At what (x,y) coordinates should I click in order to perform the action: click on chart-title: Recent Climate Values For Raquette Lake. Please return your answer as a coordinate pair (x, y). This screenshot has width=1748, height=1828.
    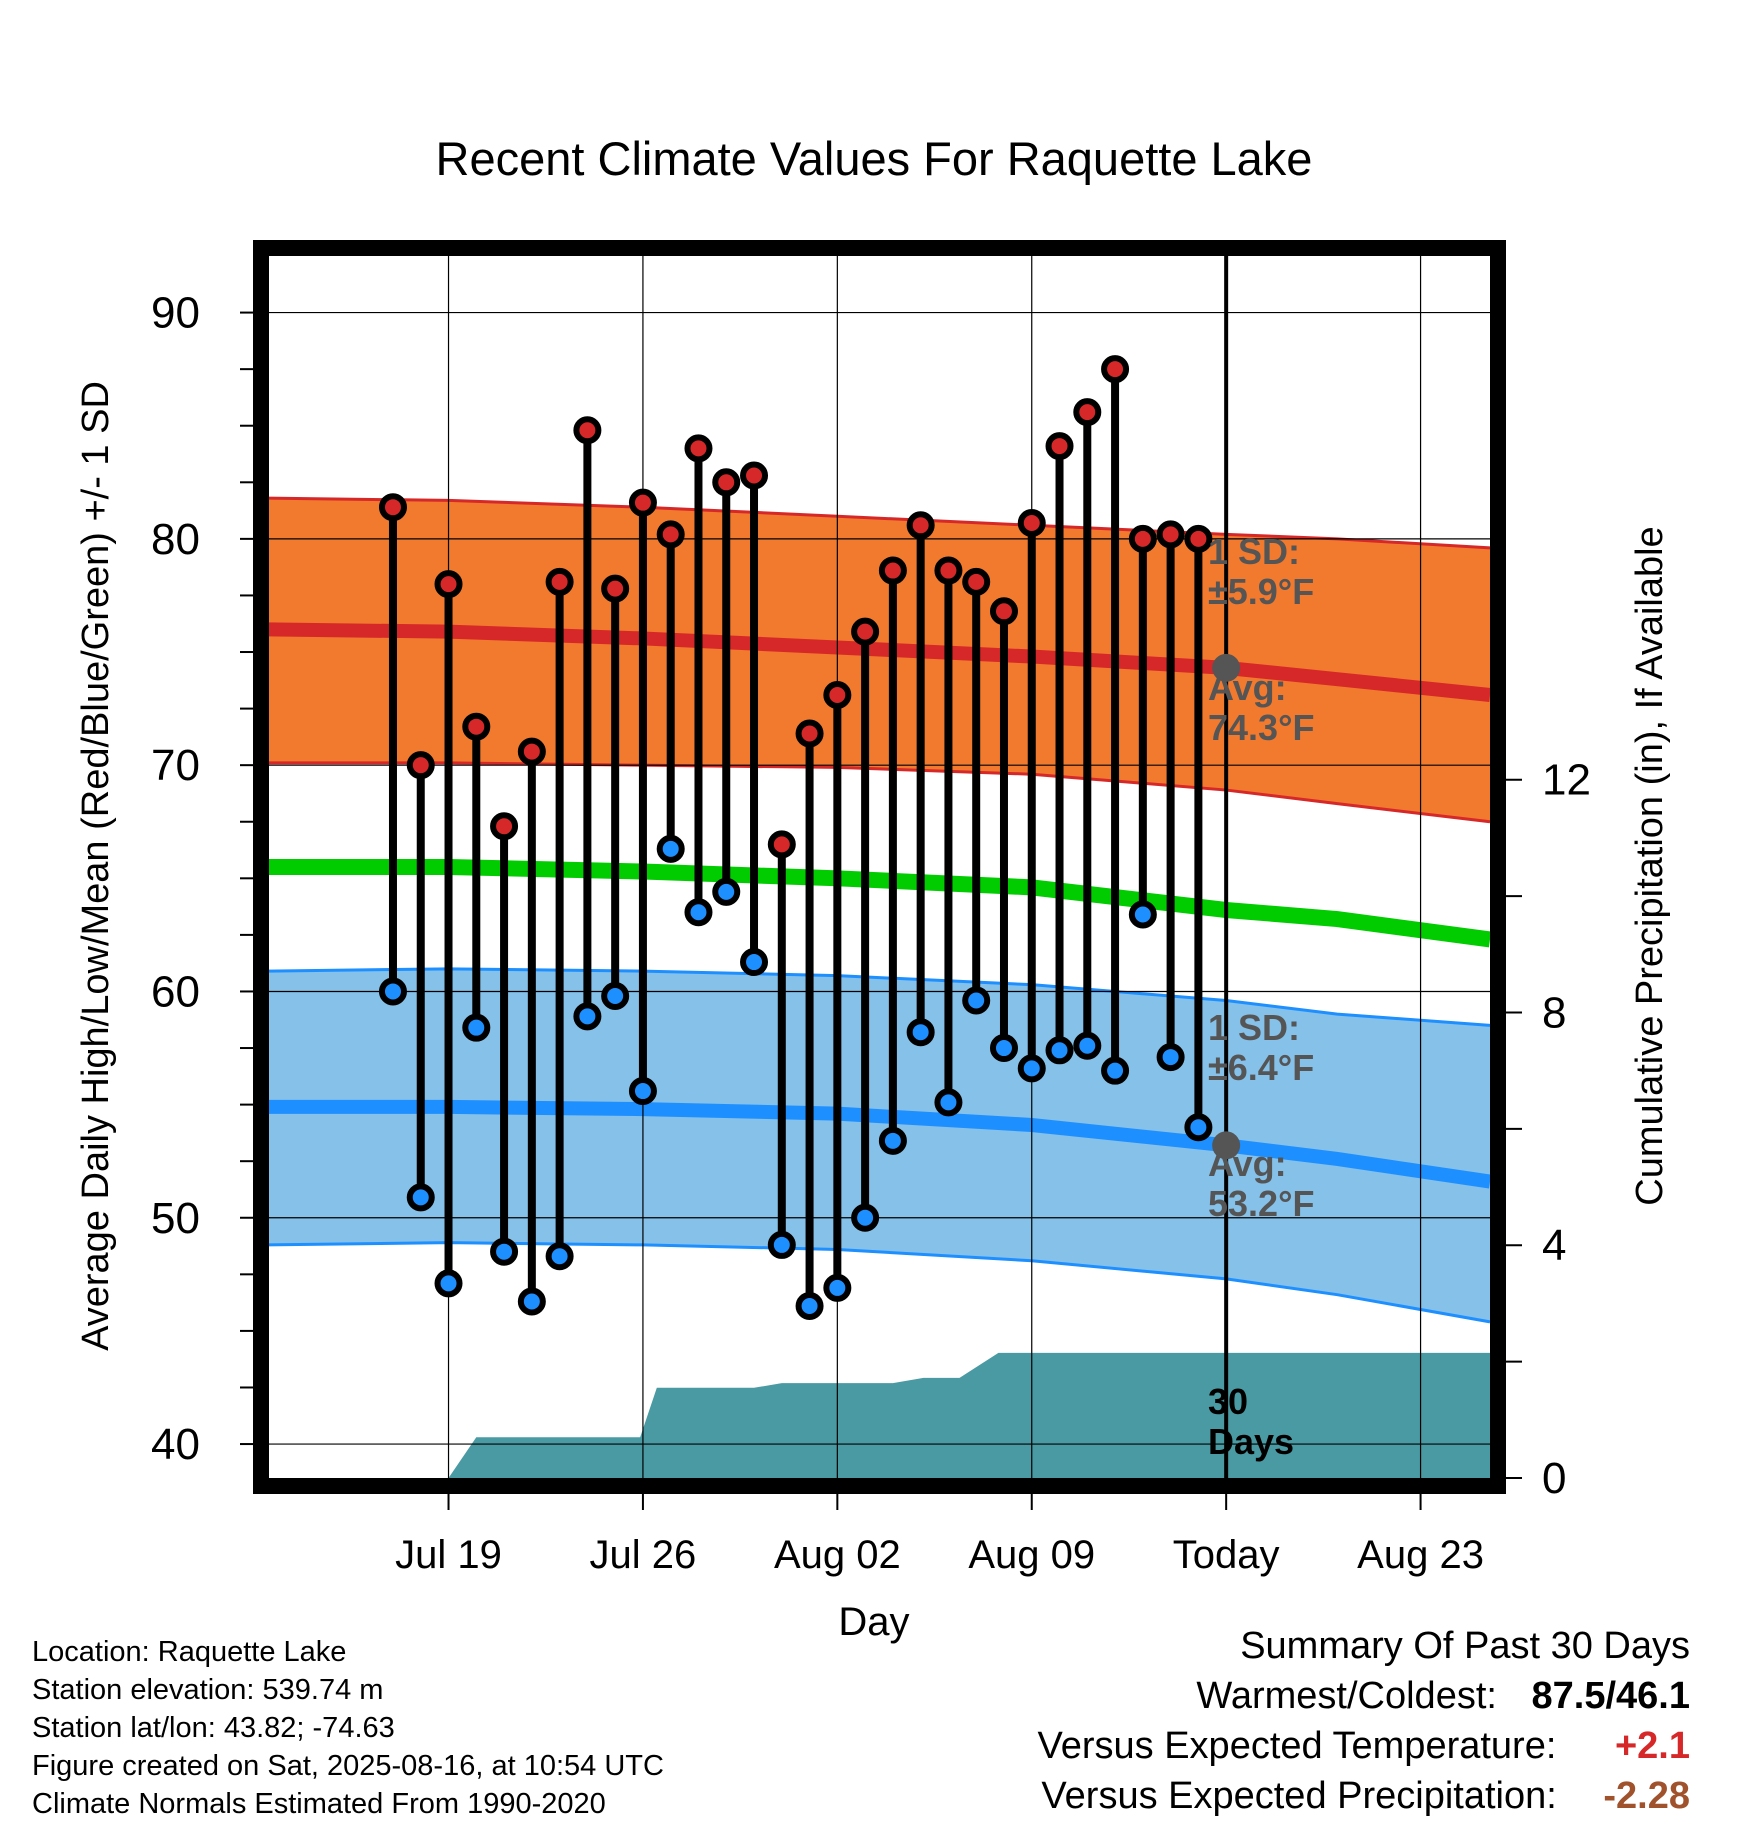
    Looking at the image, I should click on (874, 158).